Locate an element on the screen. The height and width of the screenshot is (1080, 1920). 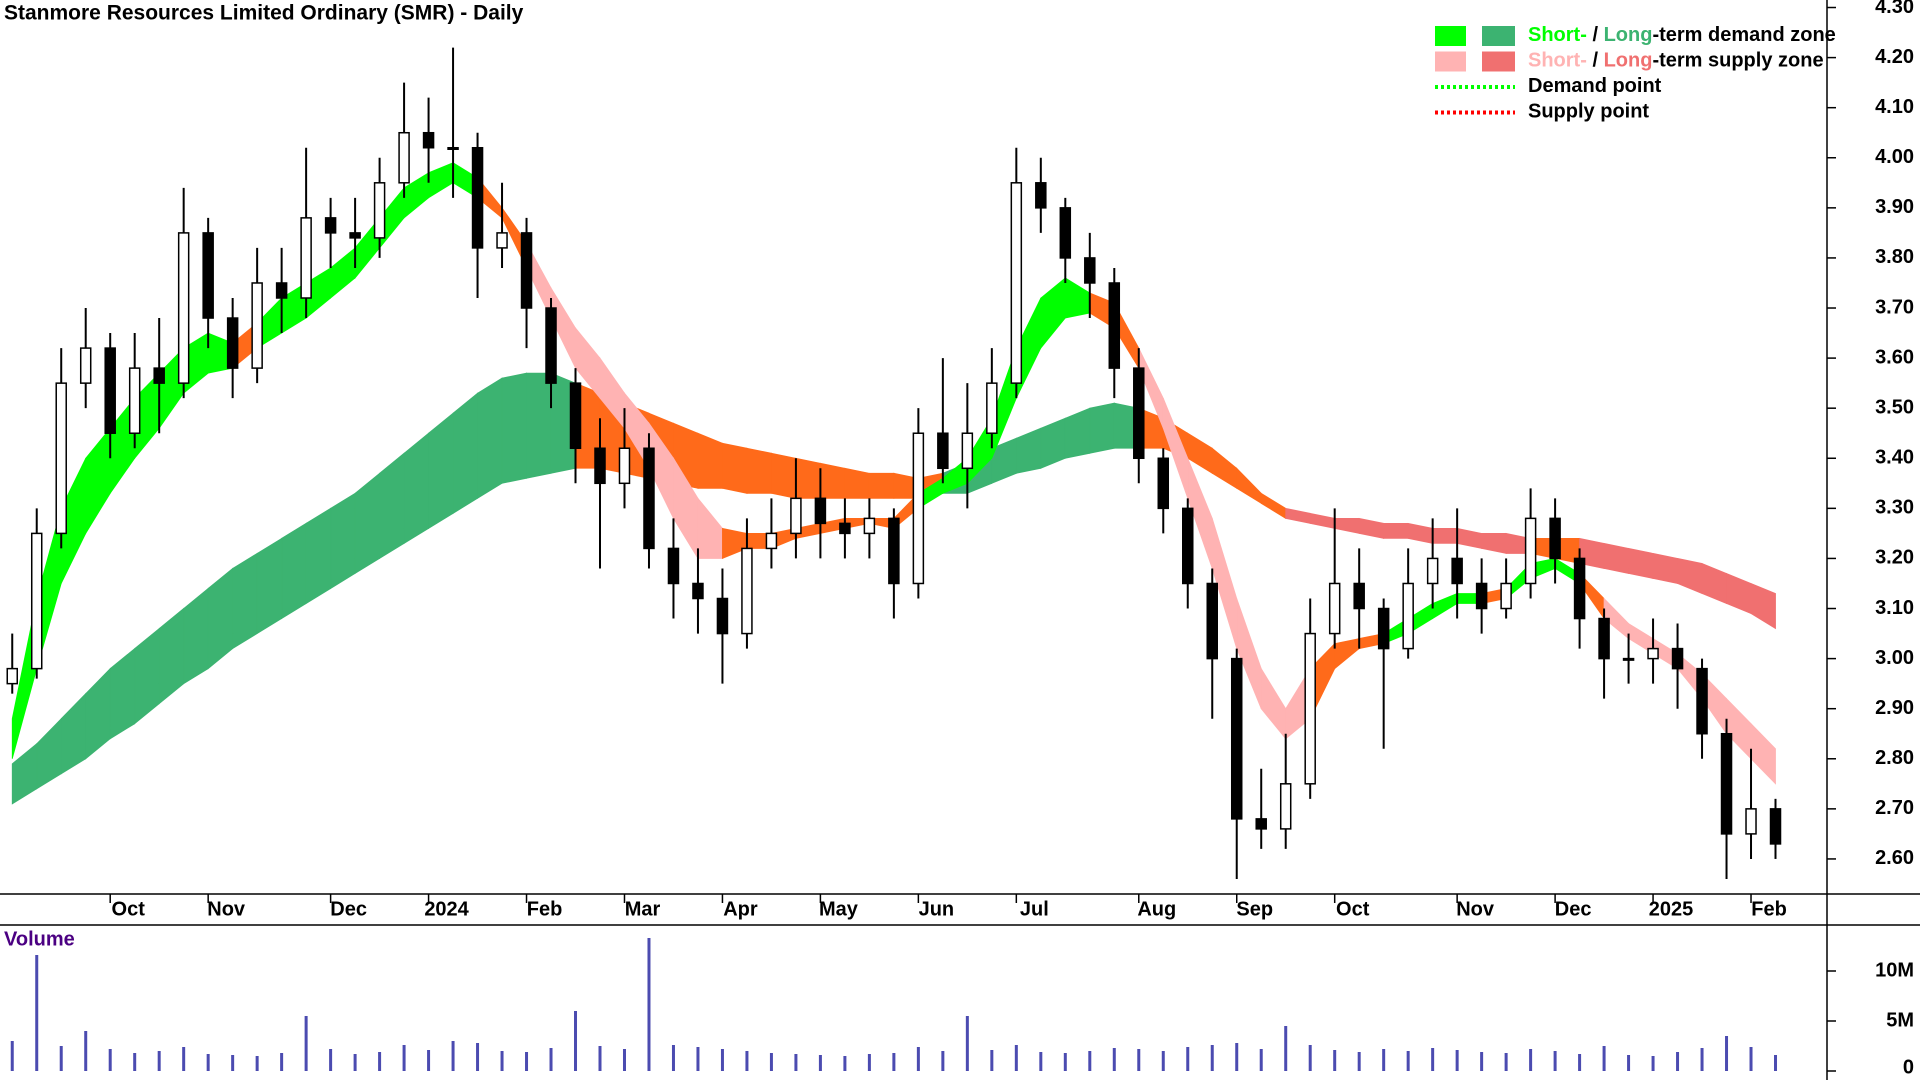
legend-label: Short- / Long-term supply zone is located at coordinates (1676, 61).